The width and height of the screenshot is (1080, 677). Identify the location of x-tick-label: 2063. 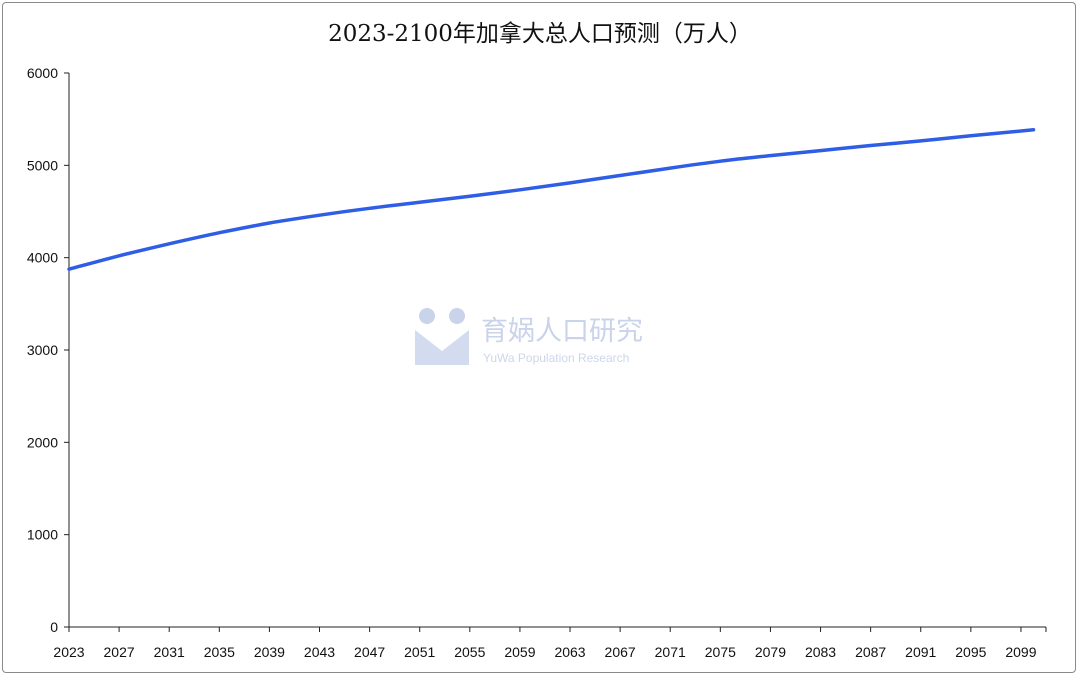
(569, 652).